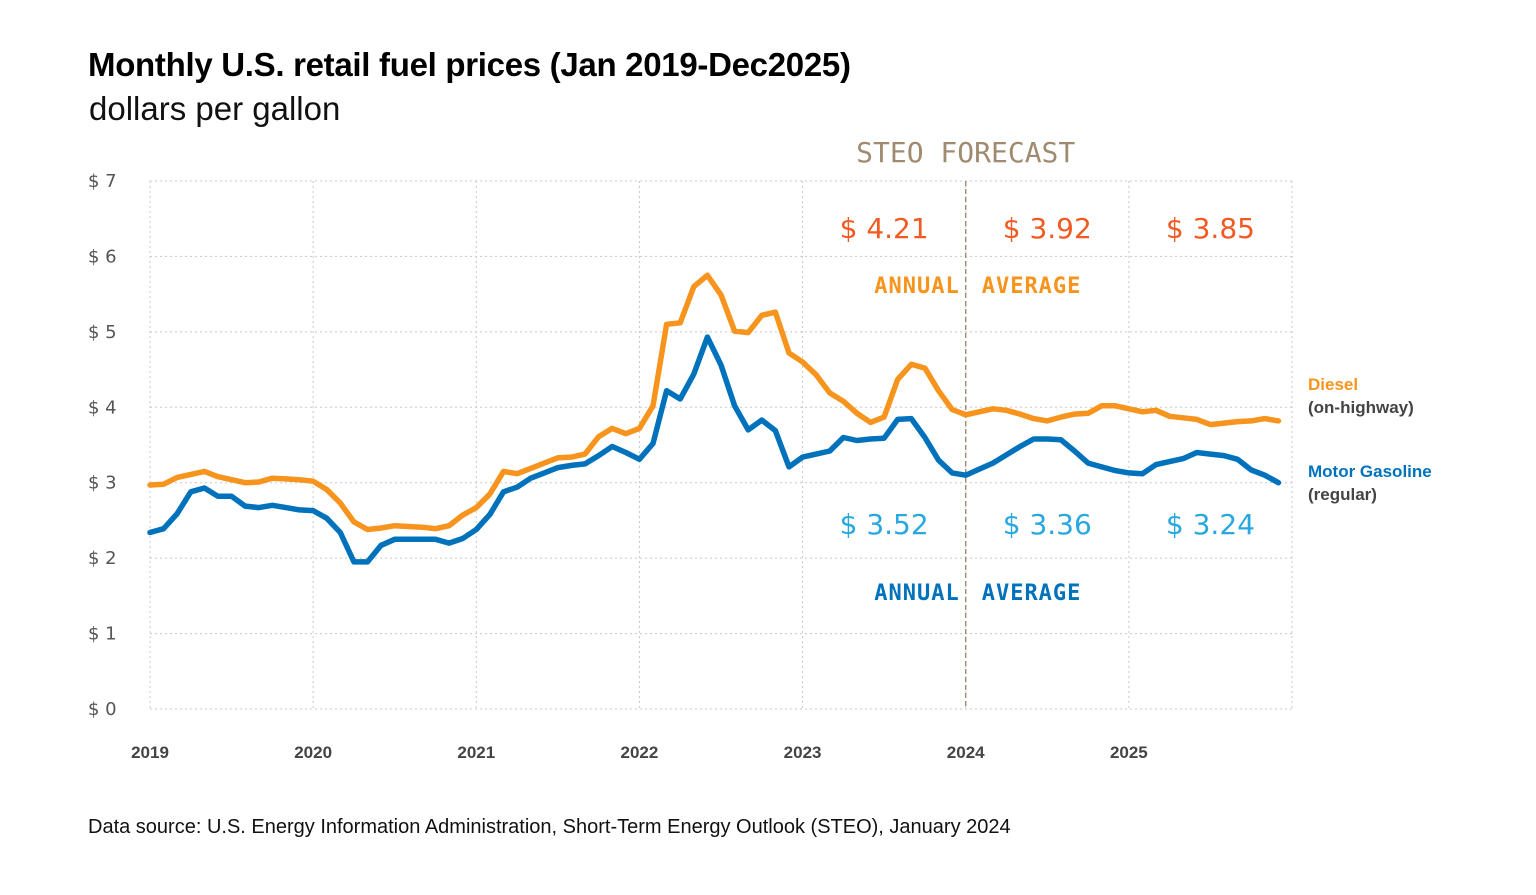 This screenshot has width=1536, height=895. I want to click on y-tick-label: $ 5, so click(102, 332).